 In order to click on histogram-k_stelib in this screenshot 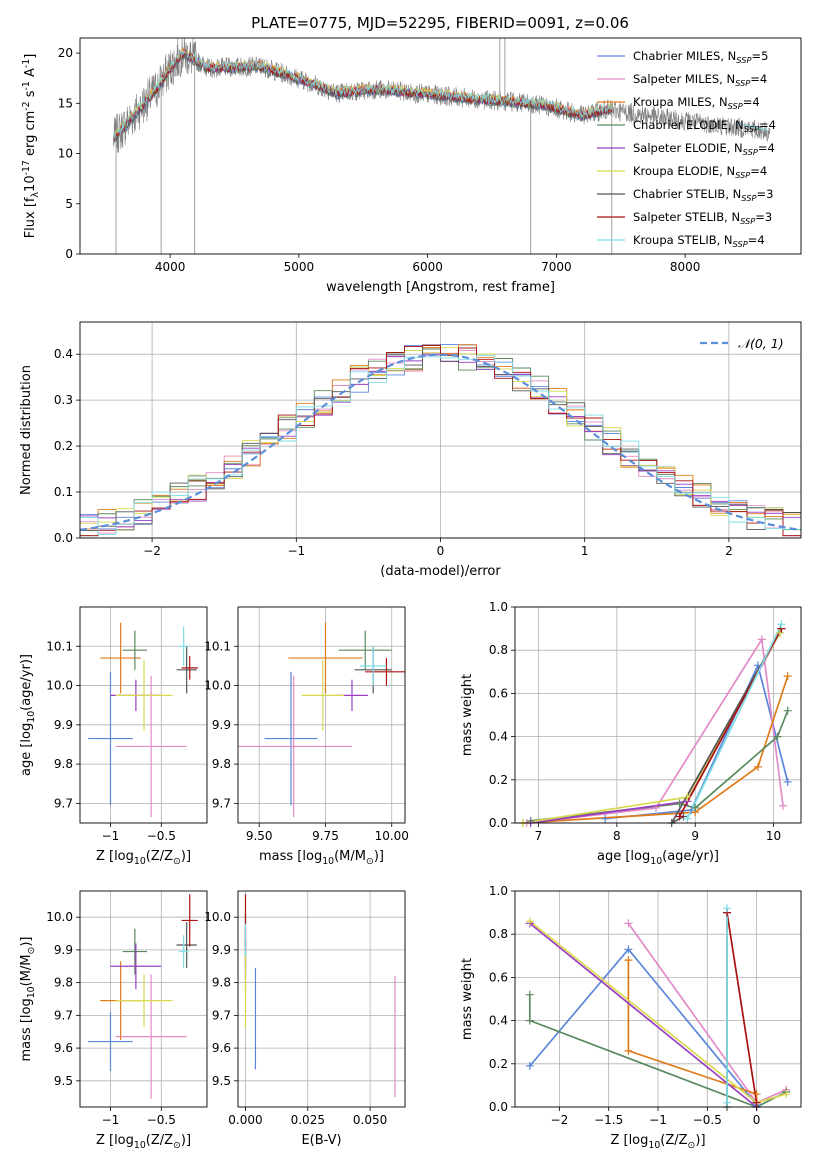, I will do `click(440, 444)`.